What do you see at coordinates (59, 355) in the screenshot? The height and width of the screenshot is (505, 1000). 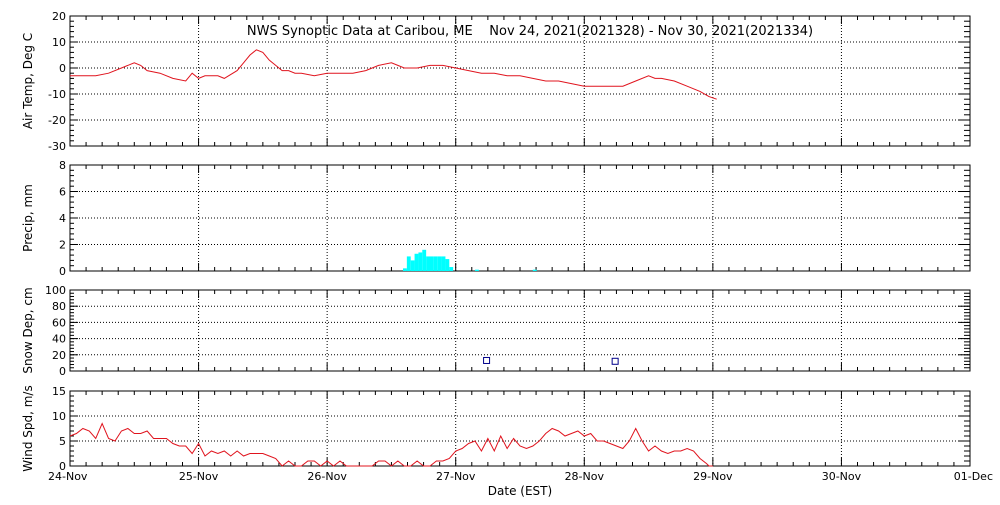 I see `snow-ytick-label: 20` at bounding box center [59, 355].